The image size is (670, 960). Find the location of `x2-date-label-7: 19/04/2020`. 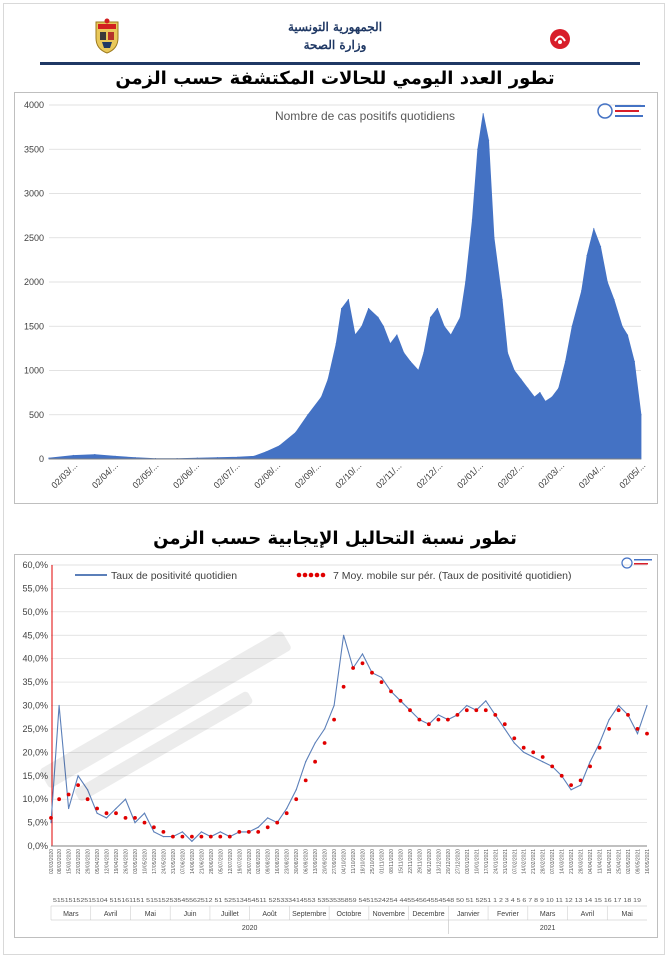

x2-date-label-7: 19/04/2020 is located at coordinates (117, 861).